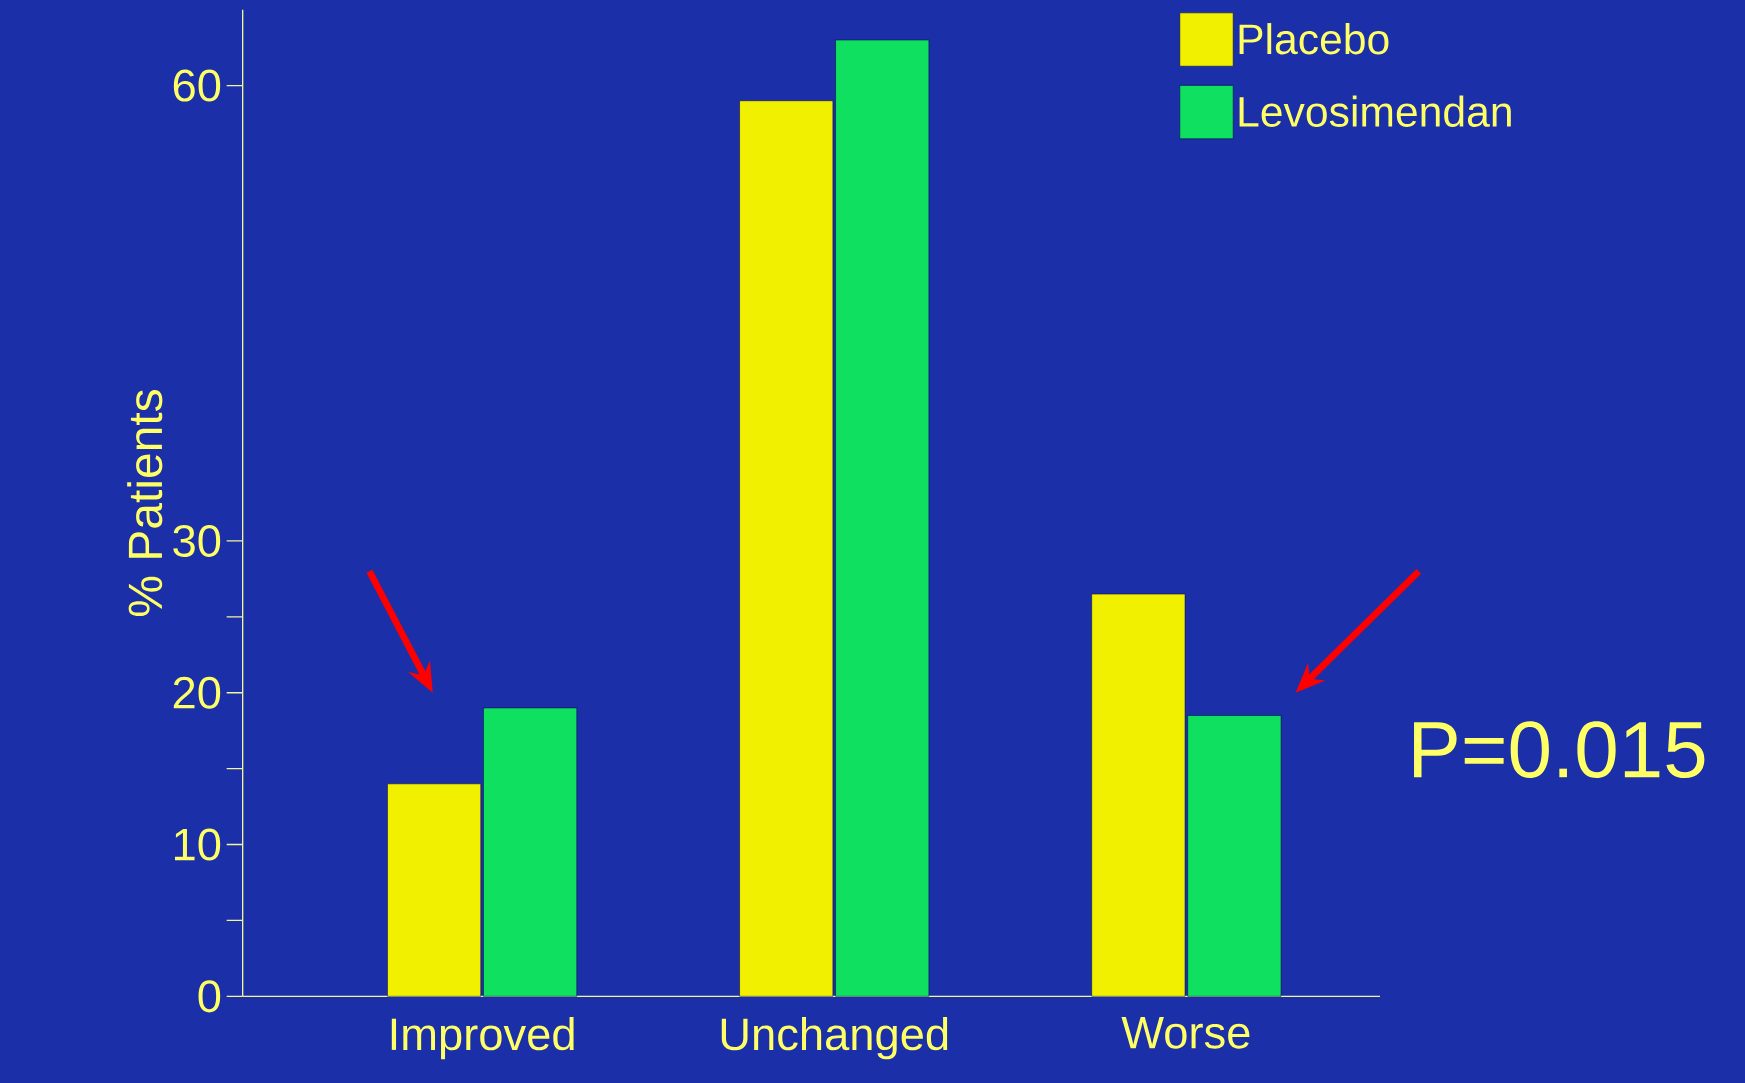 Image resolution: width=1745 pixels, height=1083 pixels. What do you see at coordinates (197, 692) in the screenshot?
I see `y-tick-label: 20` at bounding box center [197, 692].